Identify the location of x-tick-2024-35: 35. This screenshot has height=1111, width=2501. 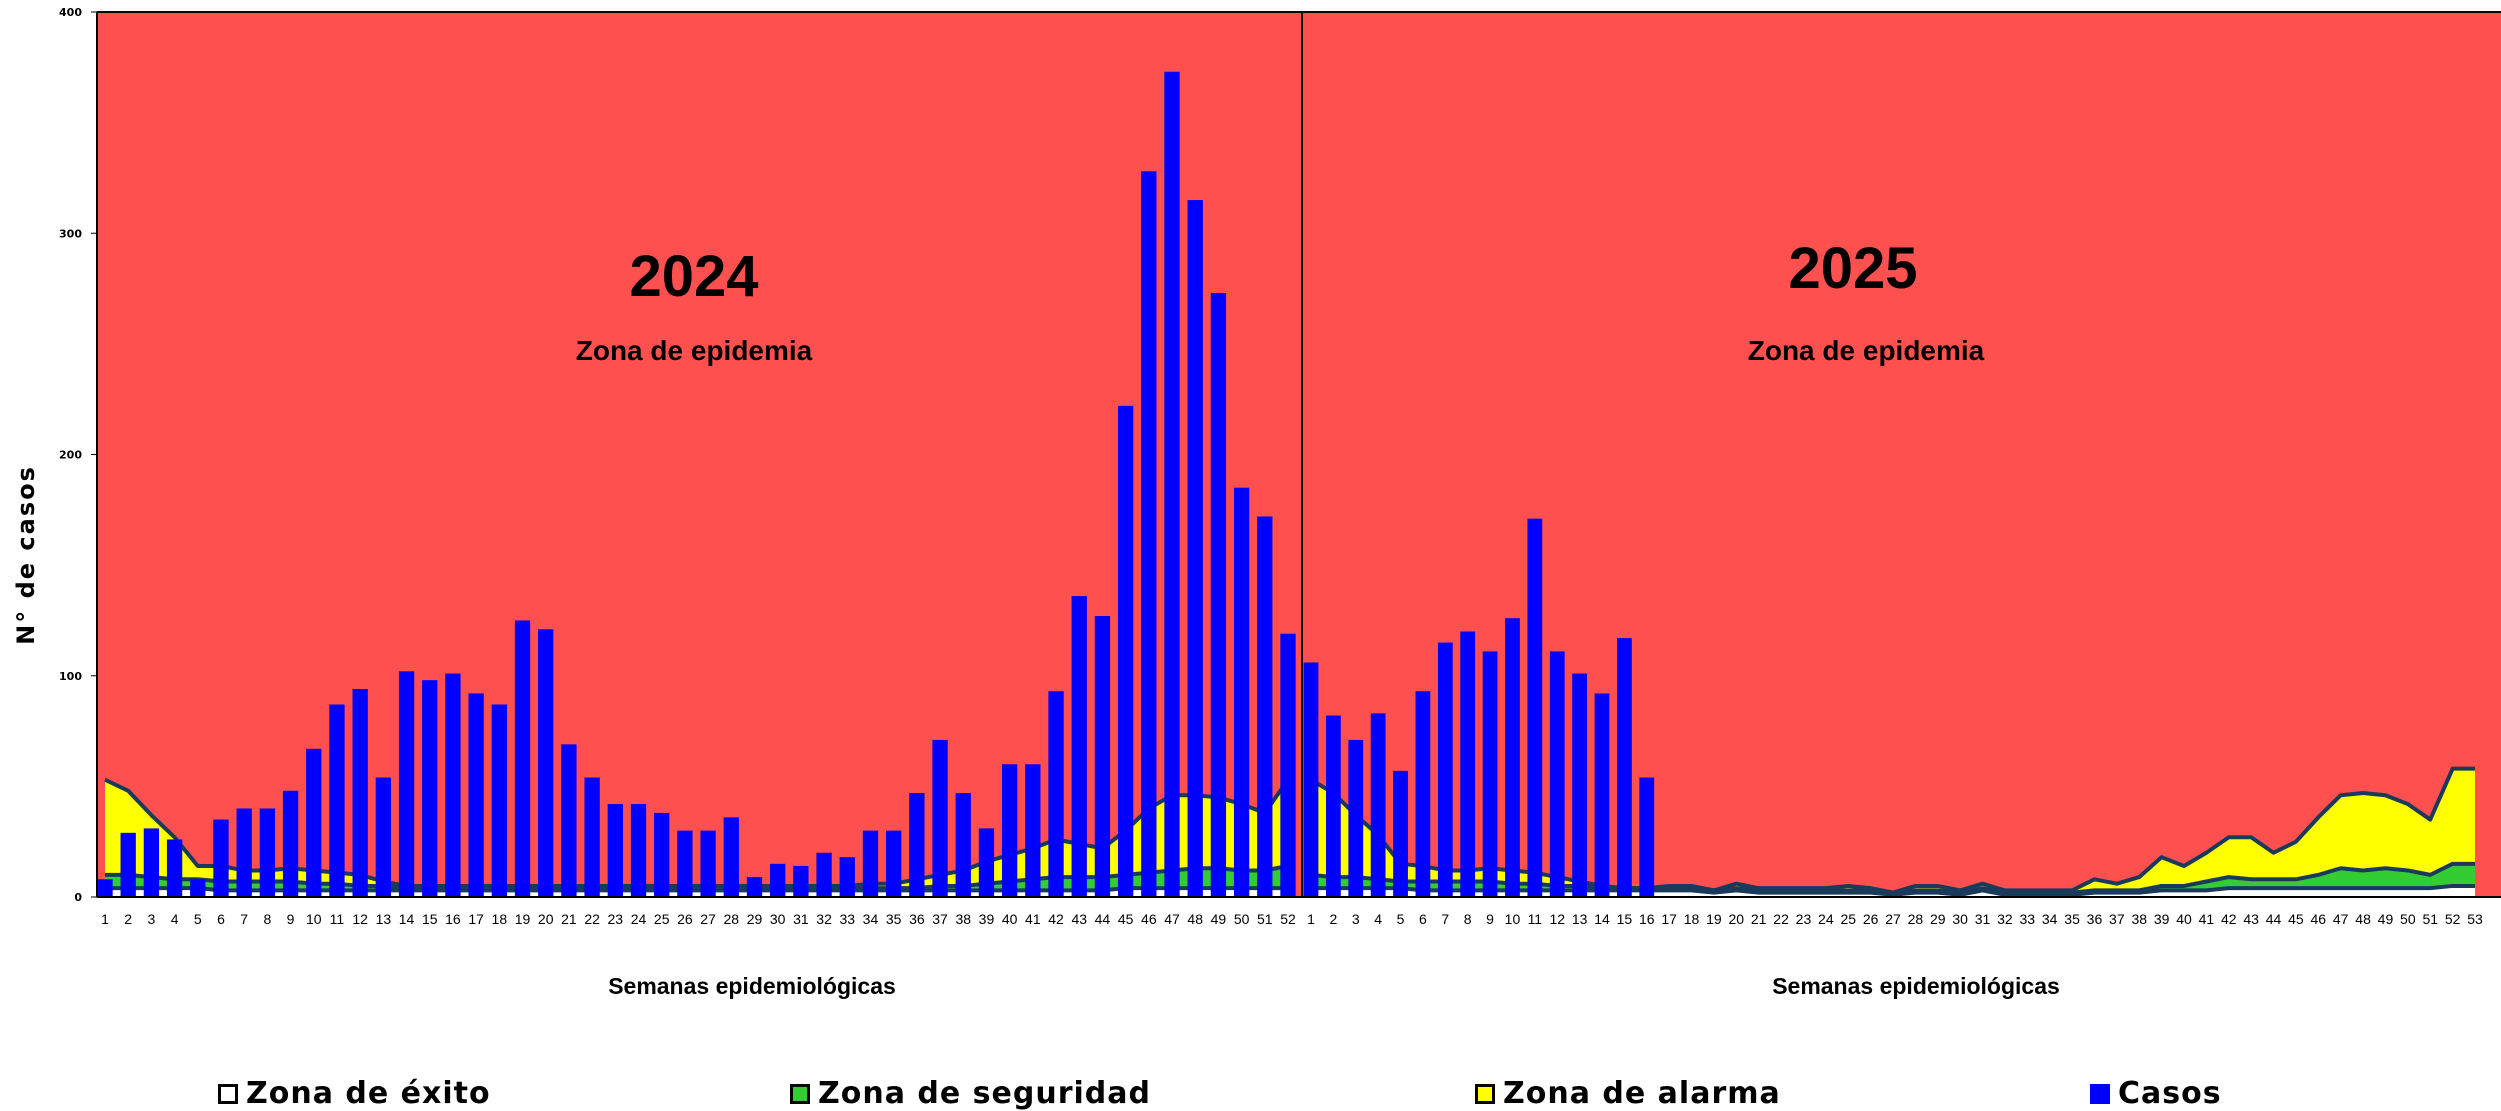
(894, 919).